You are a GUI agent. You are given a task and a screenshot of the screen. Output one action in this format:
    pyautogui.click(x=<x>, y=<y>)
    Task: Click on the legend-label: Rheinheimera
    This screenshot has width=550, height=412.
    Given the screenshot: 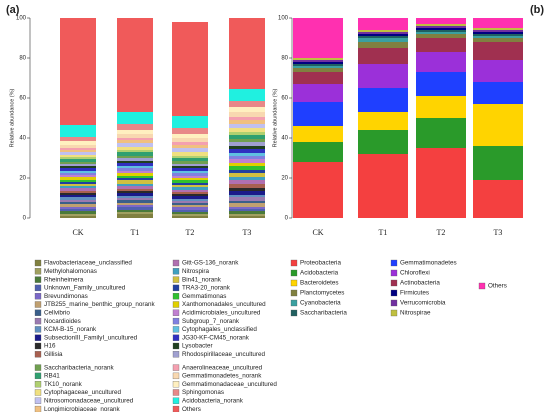 What is the action you would take?
    pyautogui.click(x=64, y=279)
    